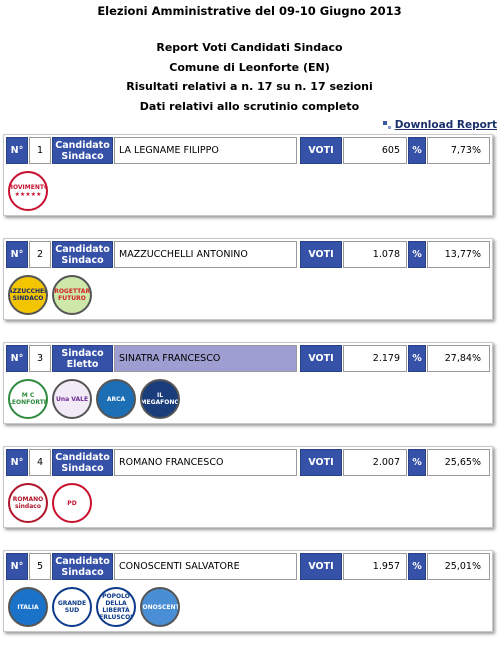  Describe the element at coordinates (458, 150) in the screenshot. I see `percent-value: 7,73%` at that location.